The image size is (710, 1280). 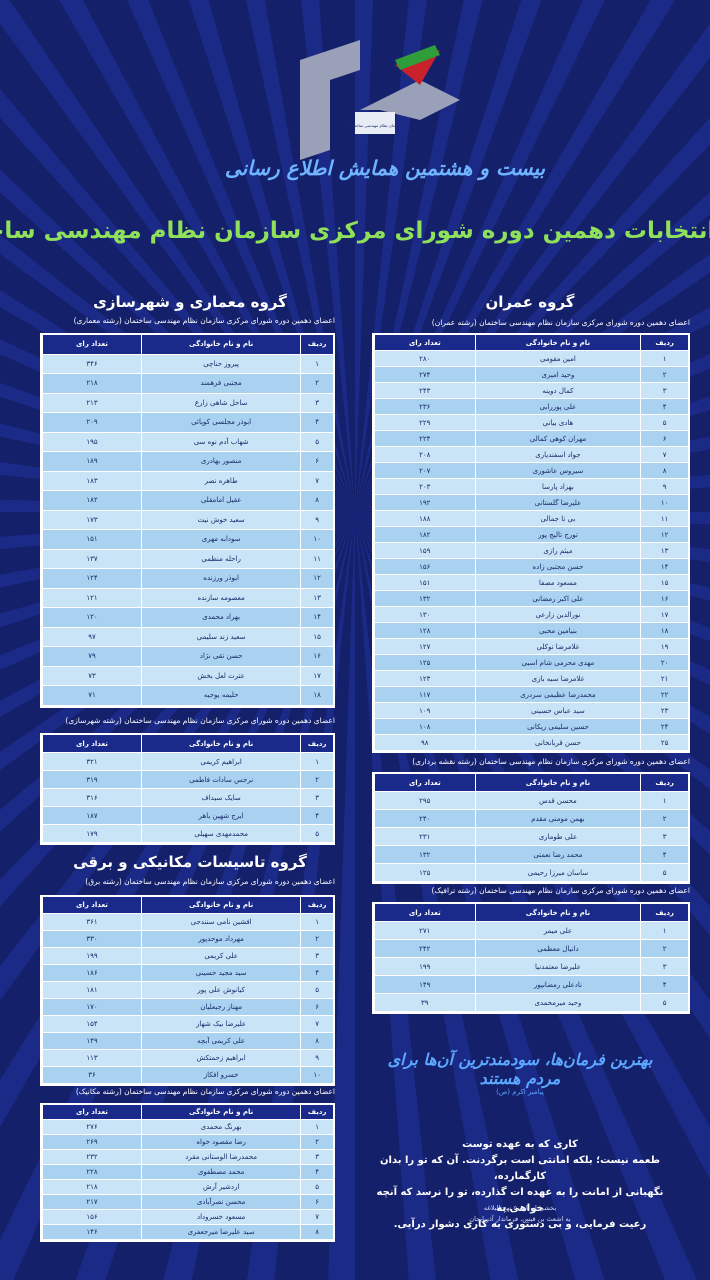 What do you see at coordinates (424, 966) in the screenshot?
I see `vote-count: ۱۹۹` at bounding box center [424, 966].